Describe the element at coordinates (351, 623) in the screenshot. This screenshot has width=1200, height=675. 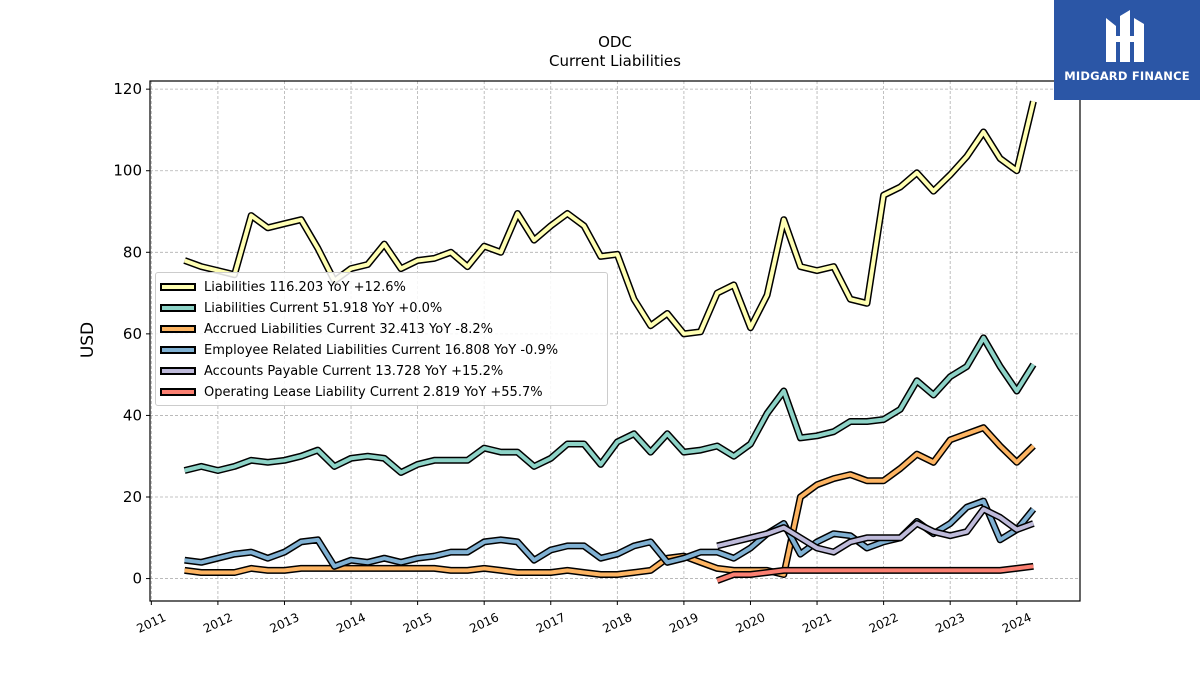
I see `x-tick-label: 2014` at that location.